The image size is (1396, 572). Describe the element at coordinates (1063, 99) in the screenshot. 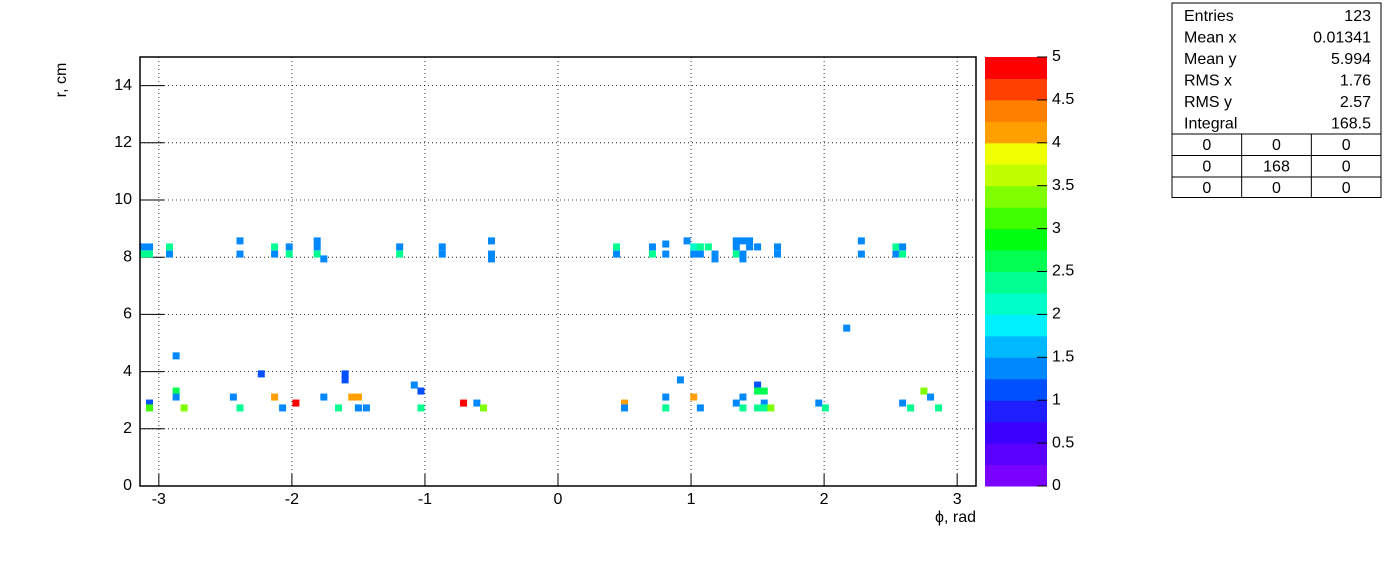

I see `z-tick-label: 4.5` at that location.